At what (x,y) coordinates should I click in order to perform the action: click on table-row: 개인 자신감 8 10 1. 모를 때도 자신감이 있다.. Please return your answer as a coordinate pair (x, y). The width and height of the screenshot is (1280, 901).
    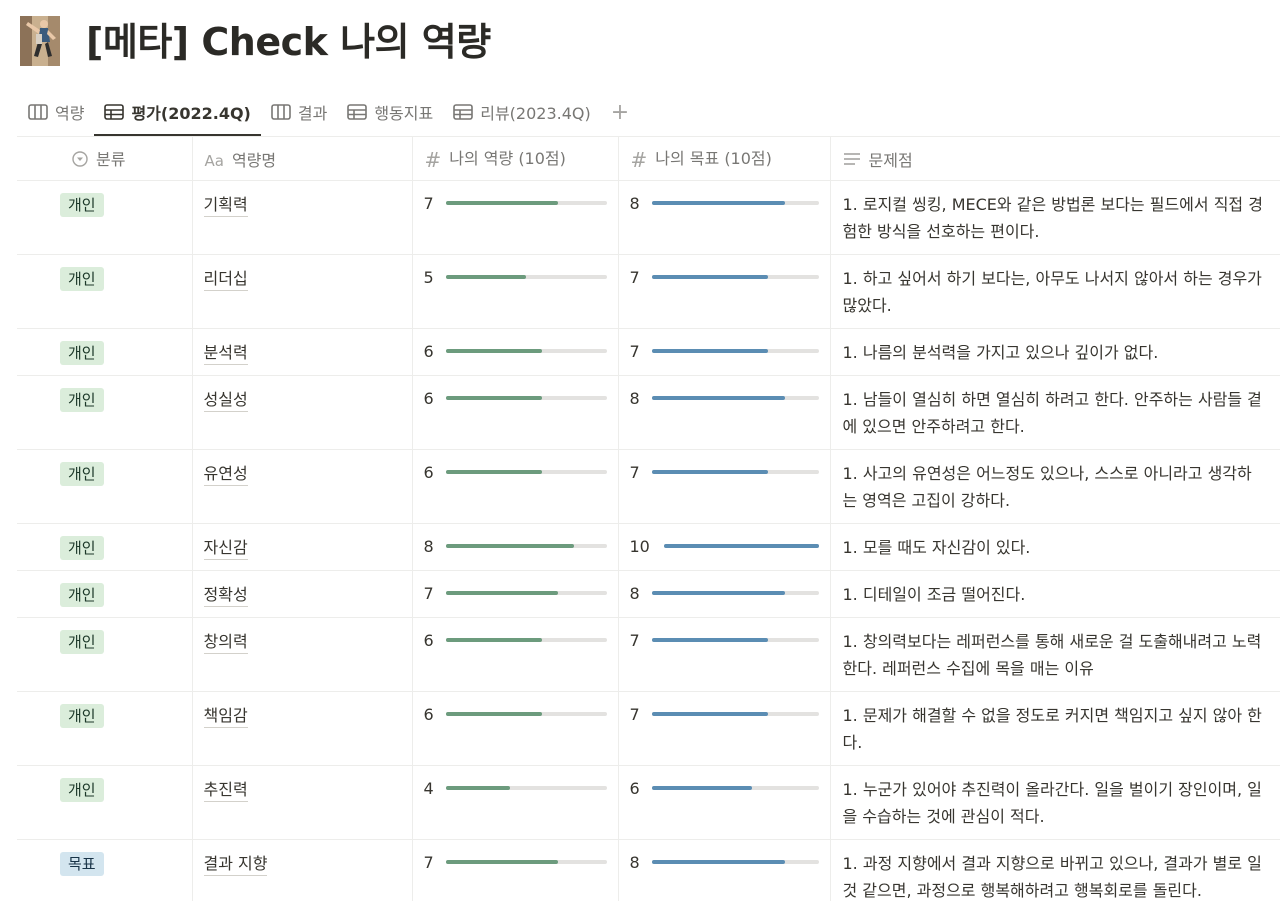
    Looking at the image, I should click on (648, 547).